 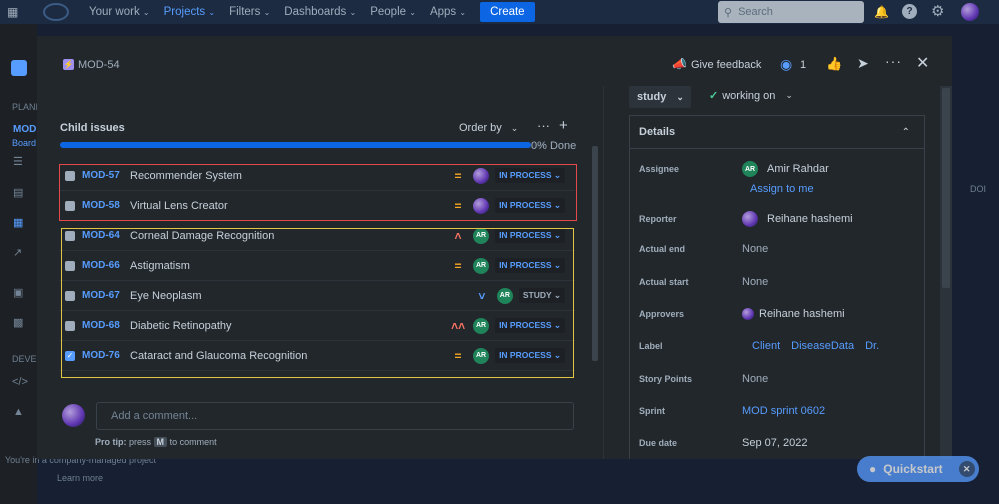 What do you see at coordinates (659, 169) in the screenshot?
I see `assignee-label: Assignee` at bounding box center [659, 169].